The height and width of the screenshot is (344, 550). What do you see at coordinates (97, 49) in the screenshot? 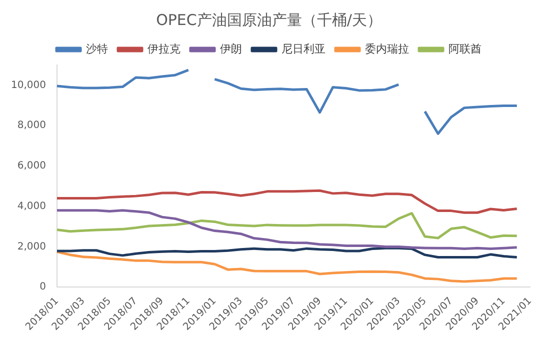
I see `legend-label: 沙特` at bounding box center [97, 49].